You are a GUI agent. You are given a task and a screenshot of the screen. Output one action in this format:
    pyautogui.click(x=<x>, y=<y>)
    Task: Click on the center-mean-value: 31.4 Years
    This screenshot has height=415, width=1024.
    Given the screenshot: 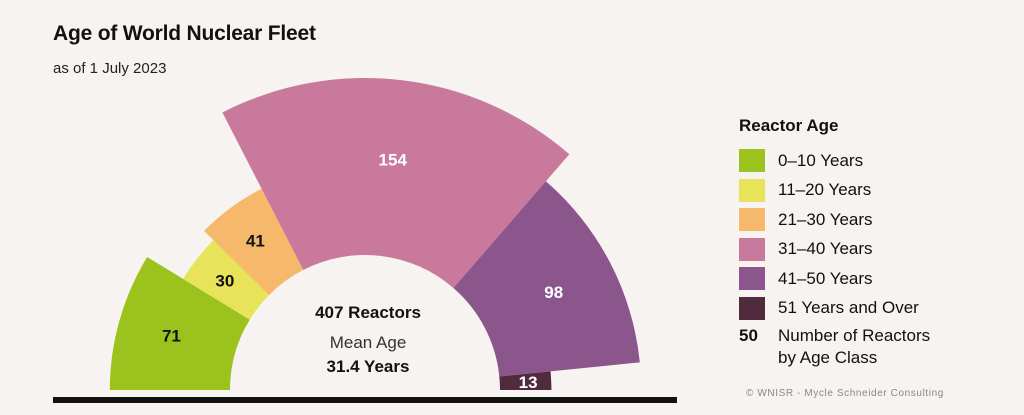 What is the action you would take?
    pyautogui.click(x=368, y=366)
    